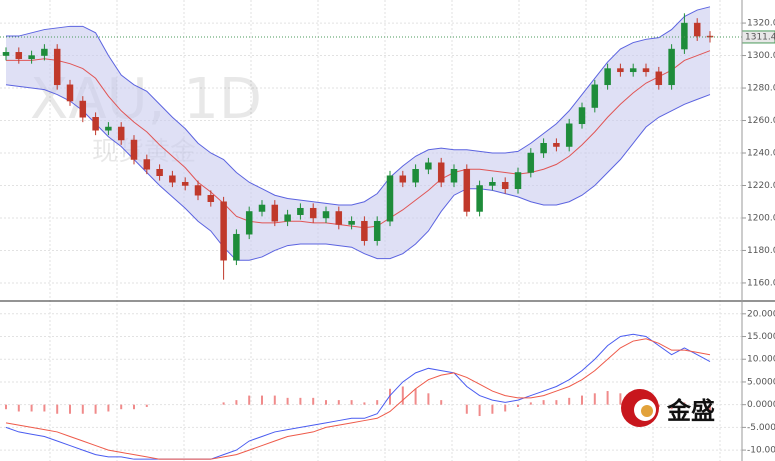 This screenshot has height=461, width=775. I want to click on logo-text: 金盛, so click(690, 411).